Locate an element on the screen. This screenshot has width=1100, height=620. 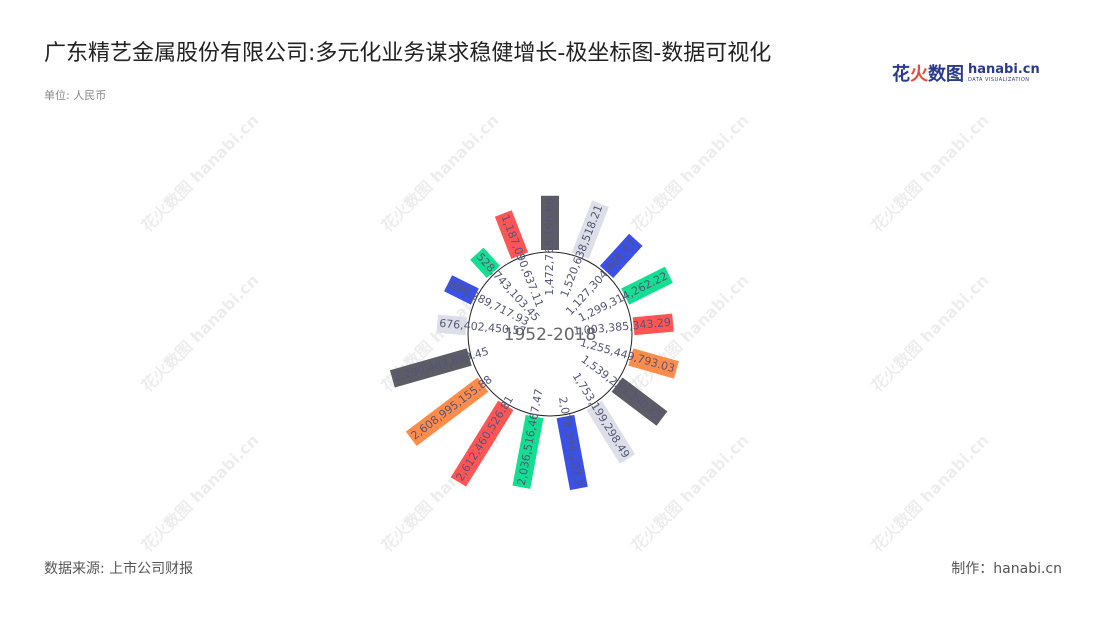
data-source: 数据来源: 上市公司财报 is located at coordinates (119, 569).